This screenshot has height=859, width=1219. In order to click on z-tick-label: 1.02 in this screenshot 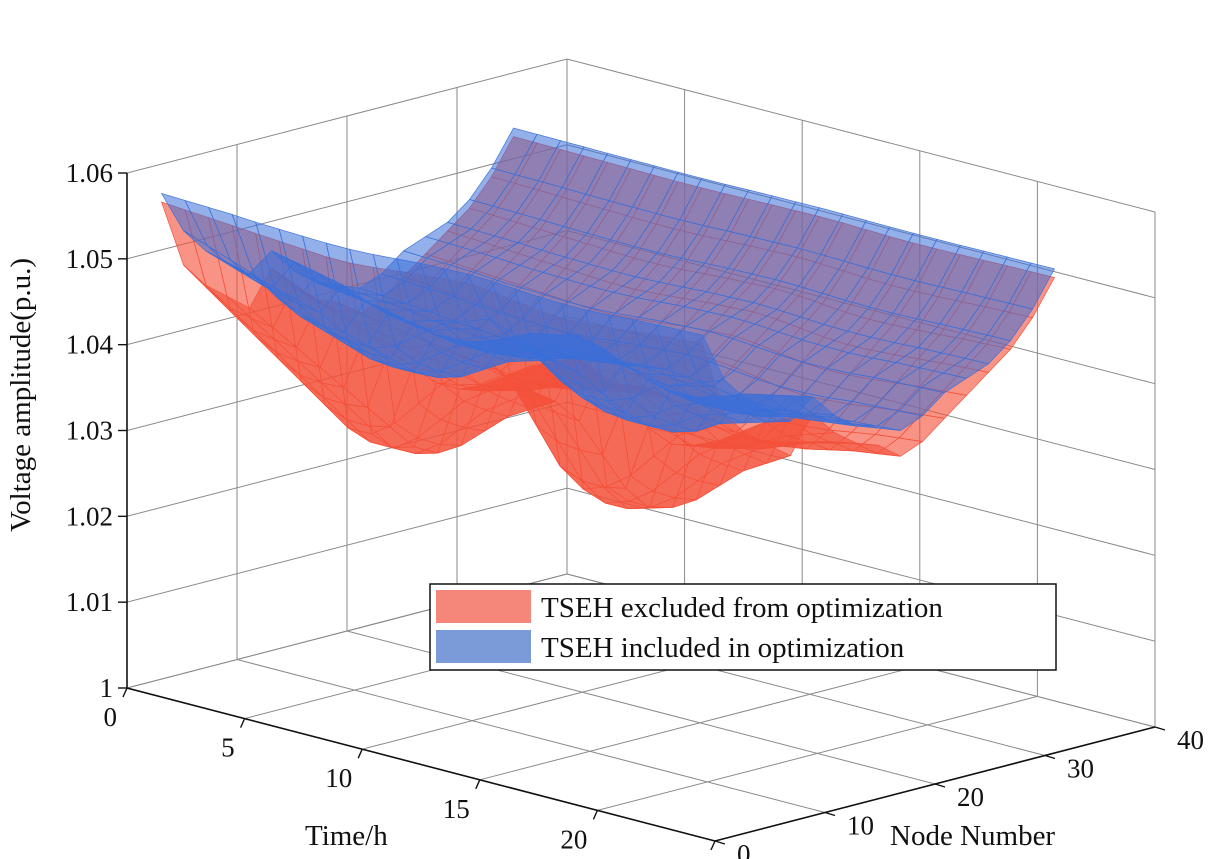, I will do `click(89, 516)`.